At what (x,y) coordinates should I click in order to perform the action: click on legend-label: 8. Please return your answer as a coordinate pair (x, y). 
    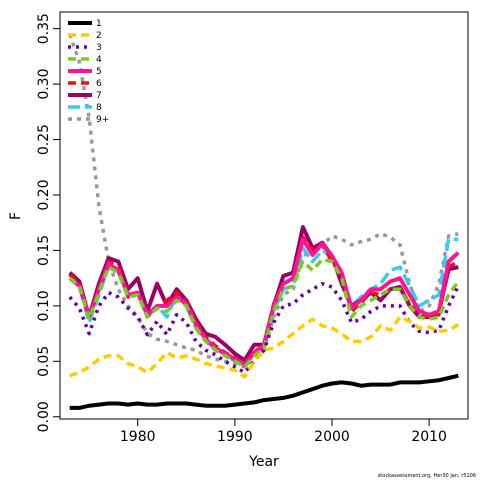
    Looking at the image, I should click on (99, 108).